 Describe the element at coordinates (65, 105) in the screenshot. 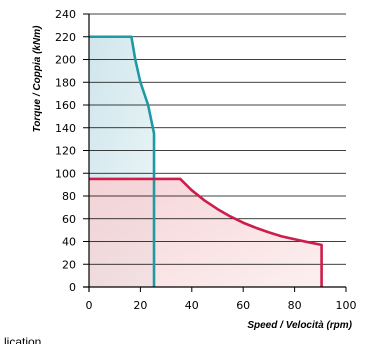

I see `y-tick-label: 160` at that location.